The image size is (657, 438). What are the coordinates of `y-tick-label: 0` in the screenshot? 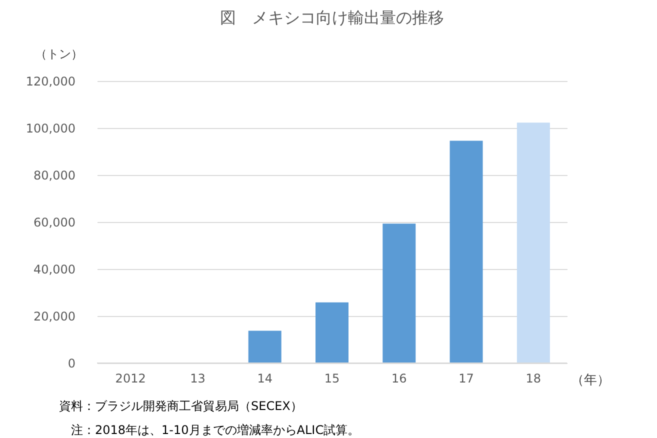 It's located at (72, 363).